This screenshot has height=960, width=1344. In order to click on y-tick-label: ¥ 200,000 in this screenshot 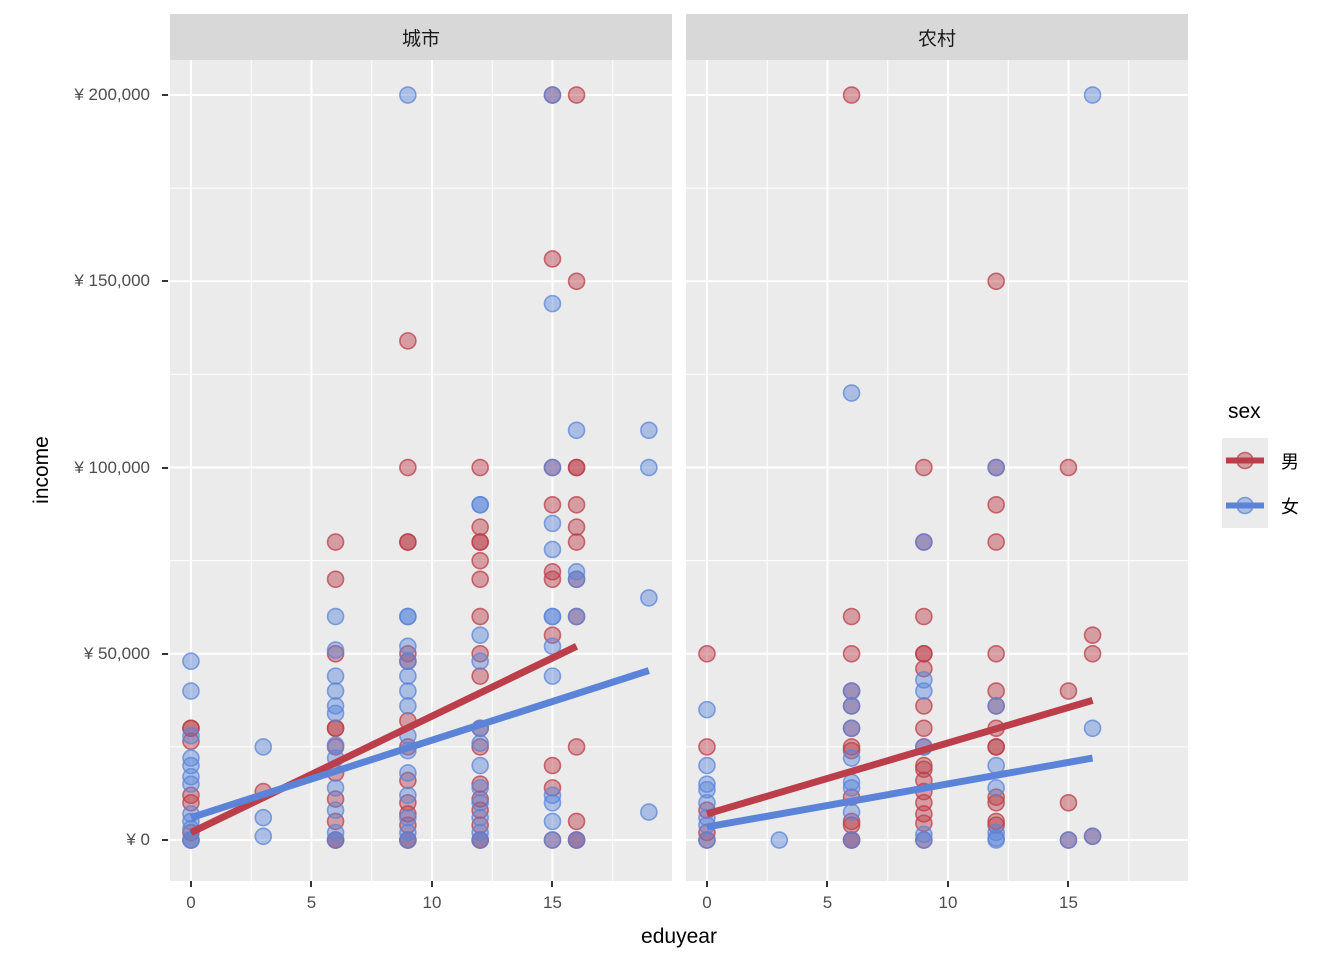, I will do `click(112, 94)`.